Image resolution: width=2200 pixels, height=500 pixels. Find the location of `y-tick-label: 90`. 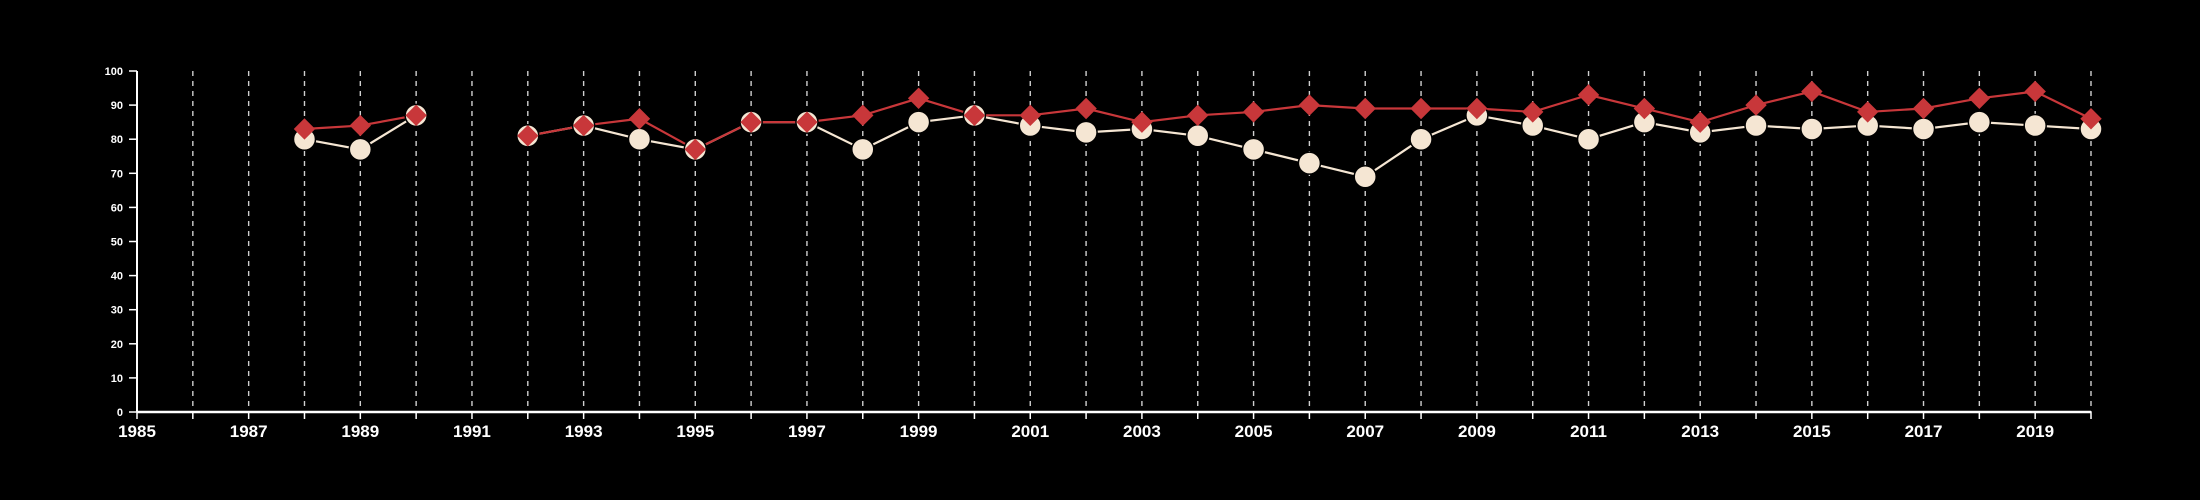

y-tick-label: 90 is located at coordinates (117, 106).